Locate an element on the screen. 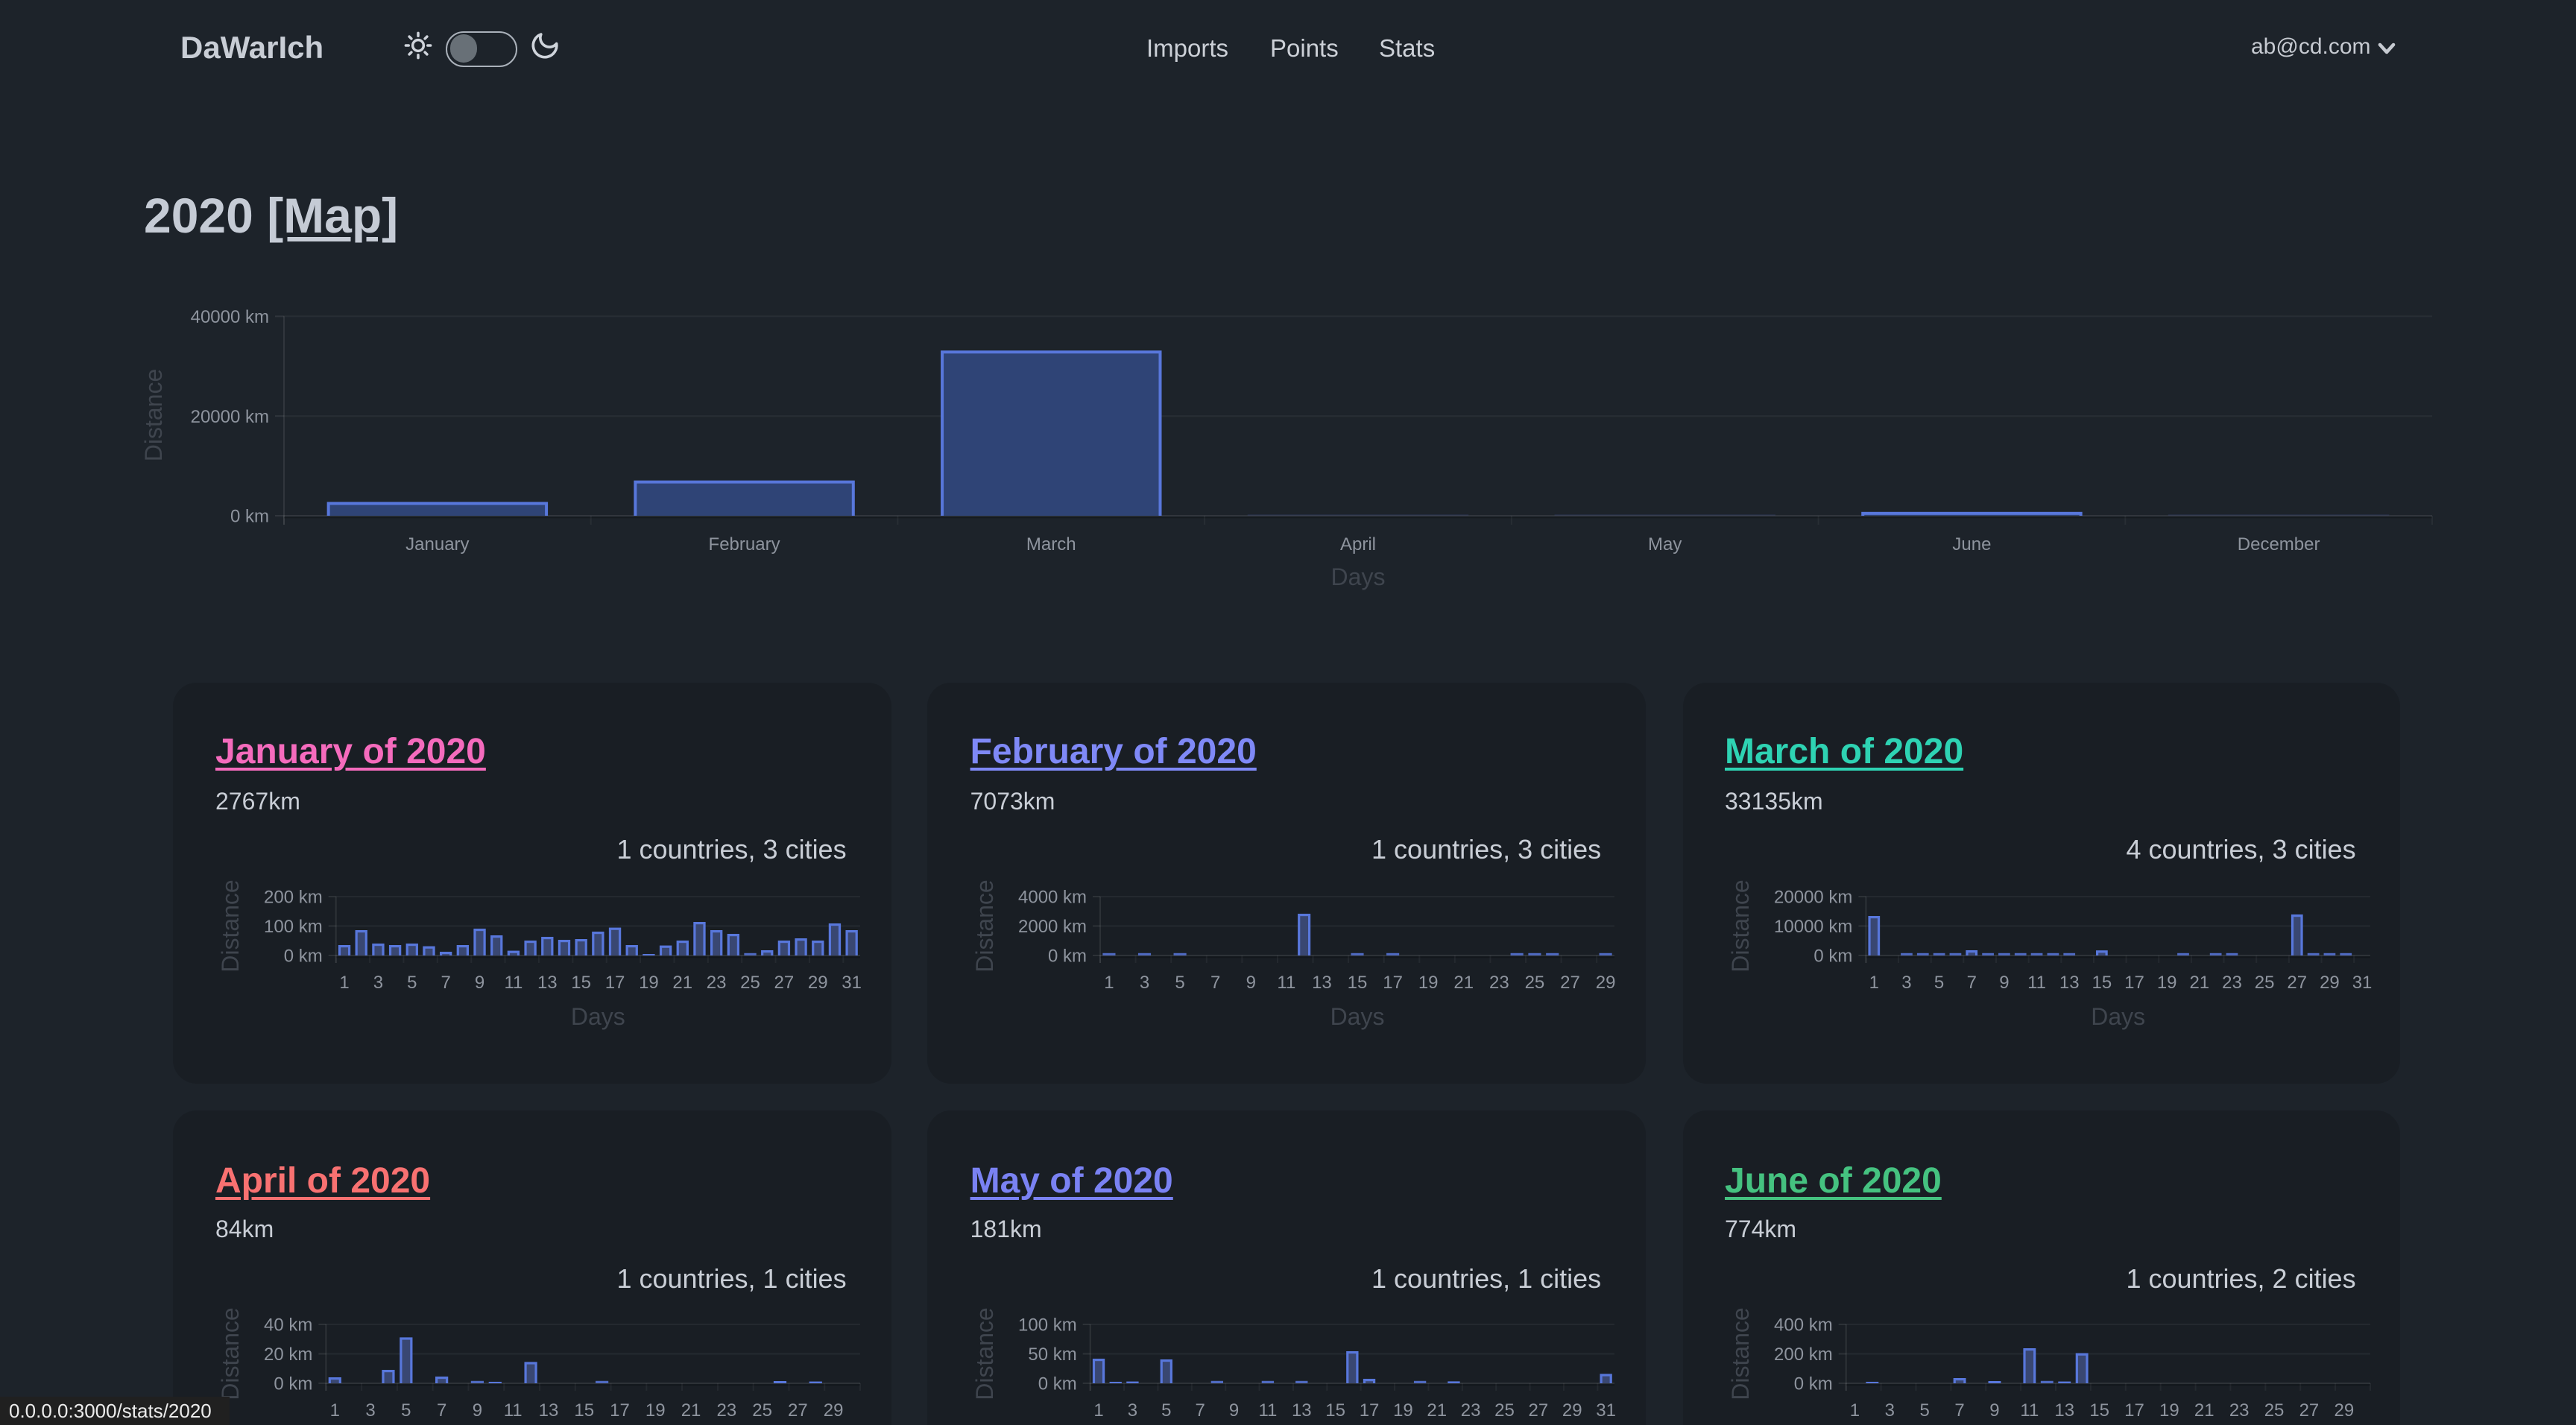 This screenshot has width=2576, height=1425. svg-text: May is located at coordinates (1665, 544).